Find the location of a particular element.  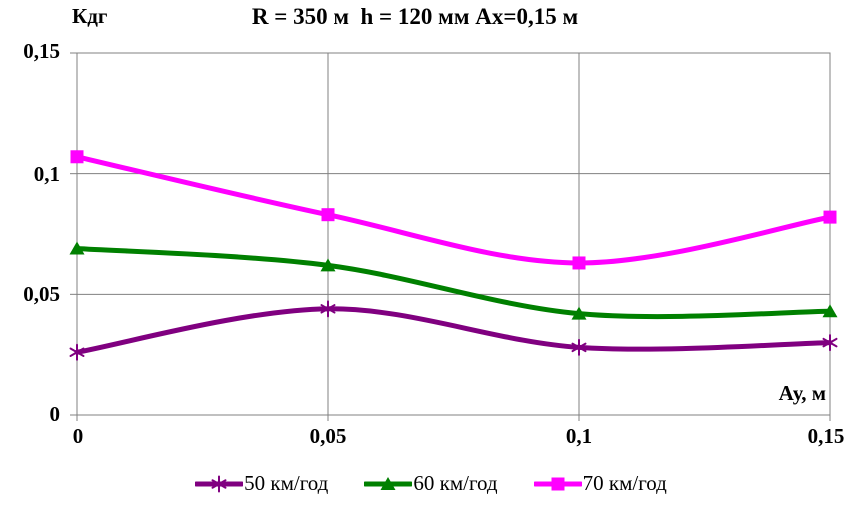

legend-swatch-60-triangle-icon is located at coordinates (388, 483).